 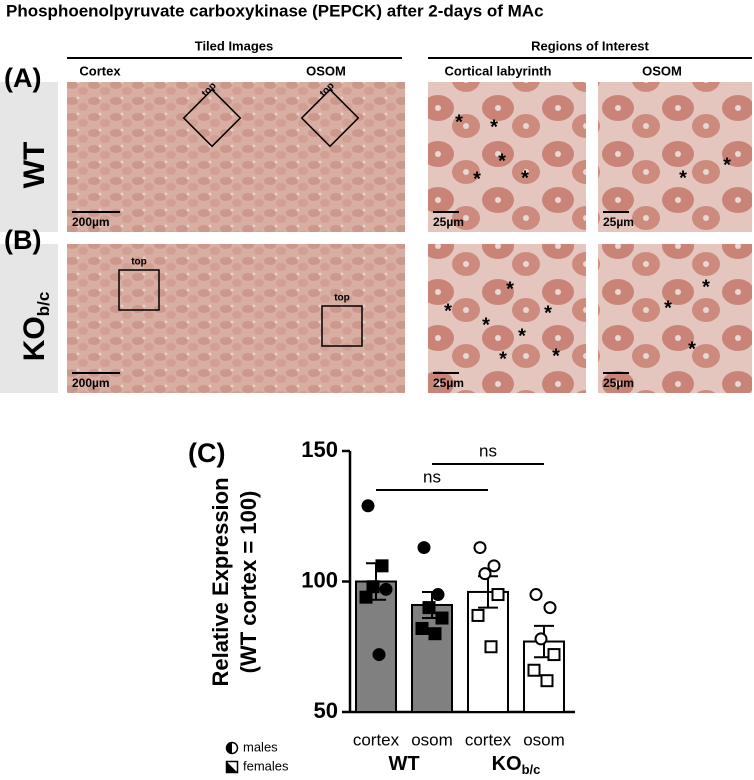 I want to click on genotype-label: KOb/c, so click(x=36, y=327).